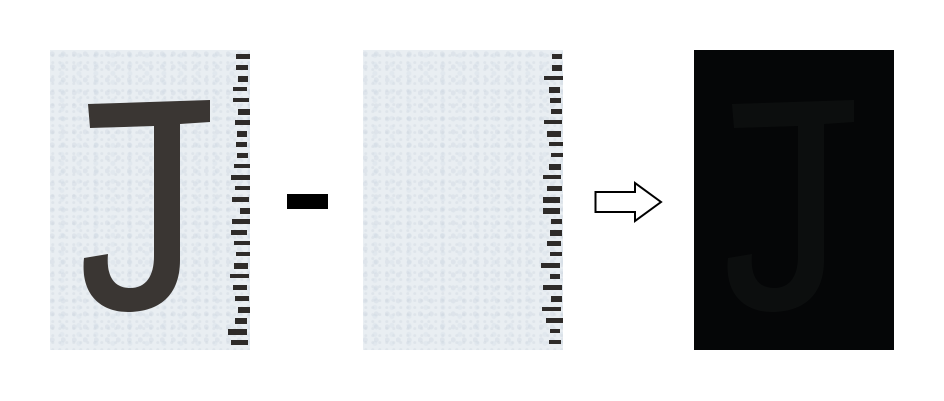  I want to click on arrow-right-icon, so click(628, 202).